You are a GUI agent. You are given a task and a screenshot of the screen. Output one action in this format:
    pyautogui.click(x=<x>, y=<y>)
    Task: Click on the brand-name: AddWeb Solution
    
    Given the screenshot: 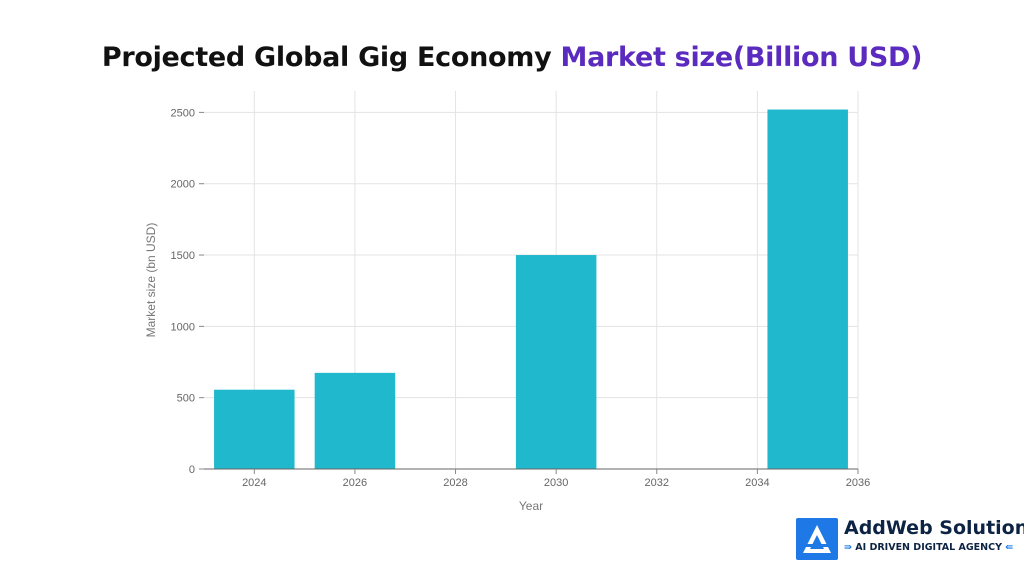 What is the action you would take?
    pyautogui.click(x=934, y=528)
    